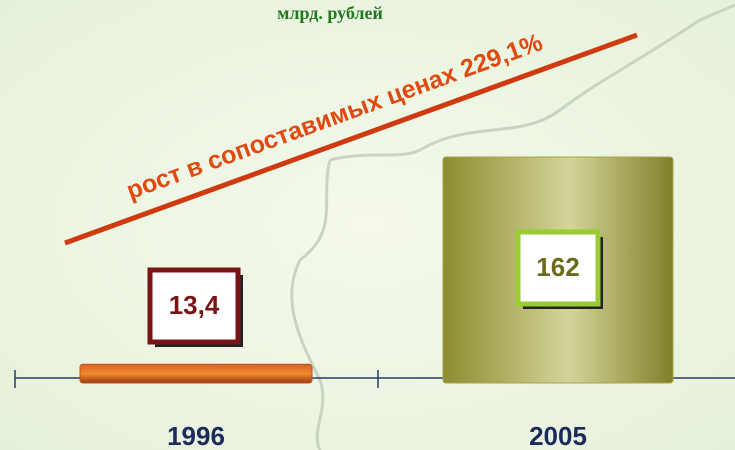  I want to click on value-label: 13,4, so click(194, 305).